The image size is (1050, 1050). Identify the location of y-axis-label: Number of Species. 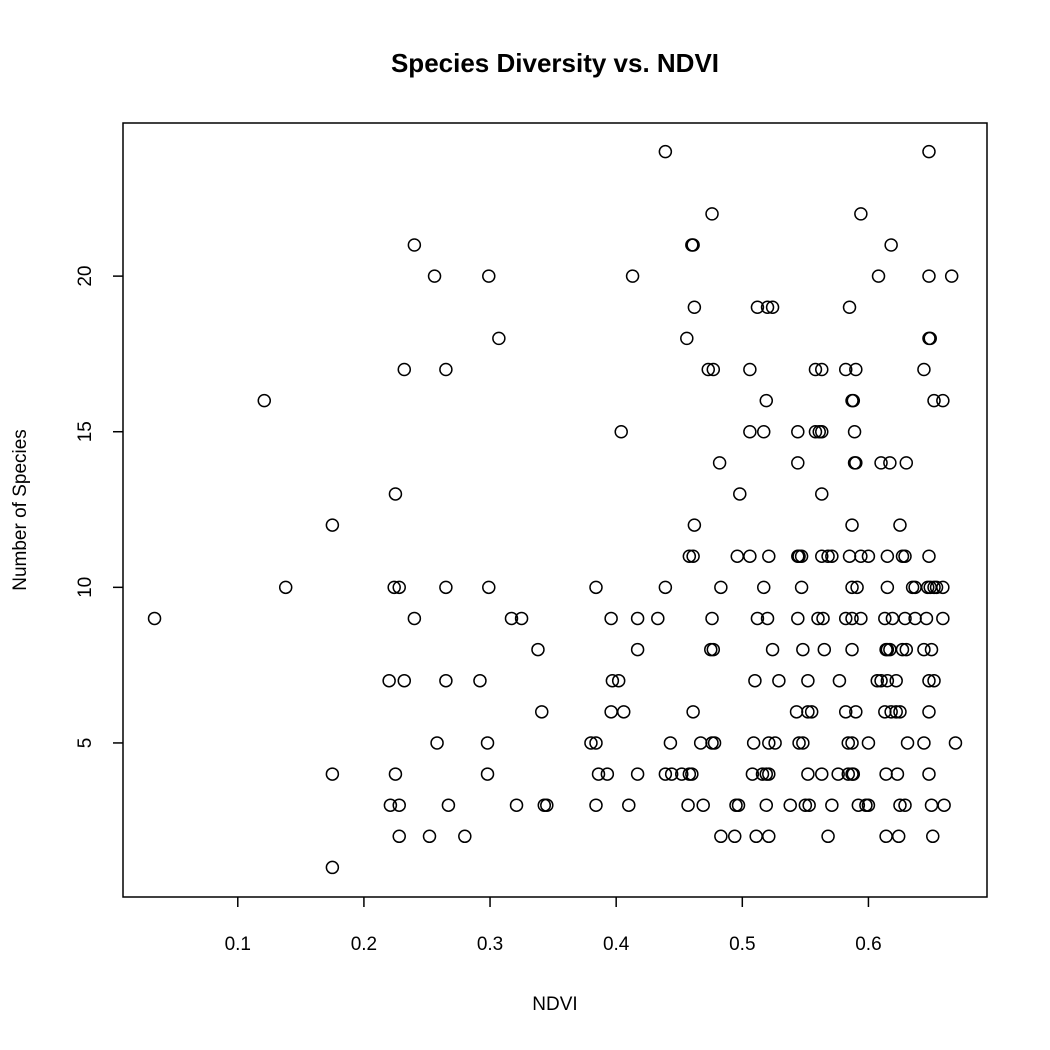
(20, 510).